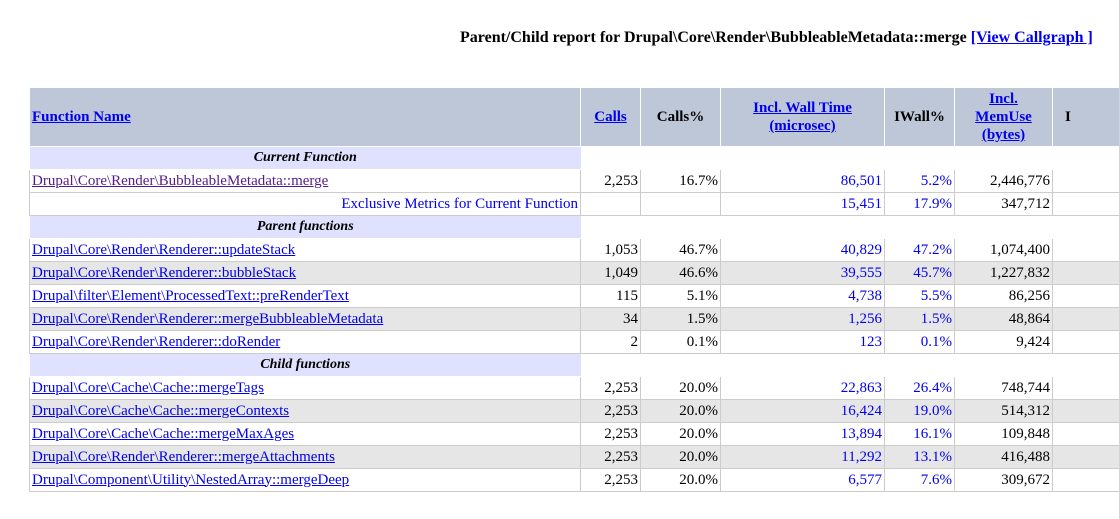 Image resolution: width=1119 pixels, height=519 pixels. Describe the element at coordinates (802, 342) in the screenshot. I see `wall-time-cell: 123` at that location.